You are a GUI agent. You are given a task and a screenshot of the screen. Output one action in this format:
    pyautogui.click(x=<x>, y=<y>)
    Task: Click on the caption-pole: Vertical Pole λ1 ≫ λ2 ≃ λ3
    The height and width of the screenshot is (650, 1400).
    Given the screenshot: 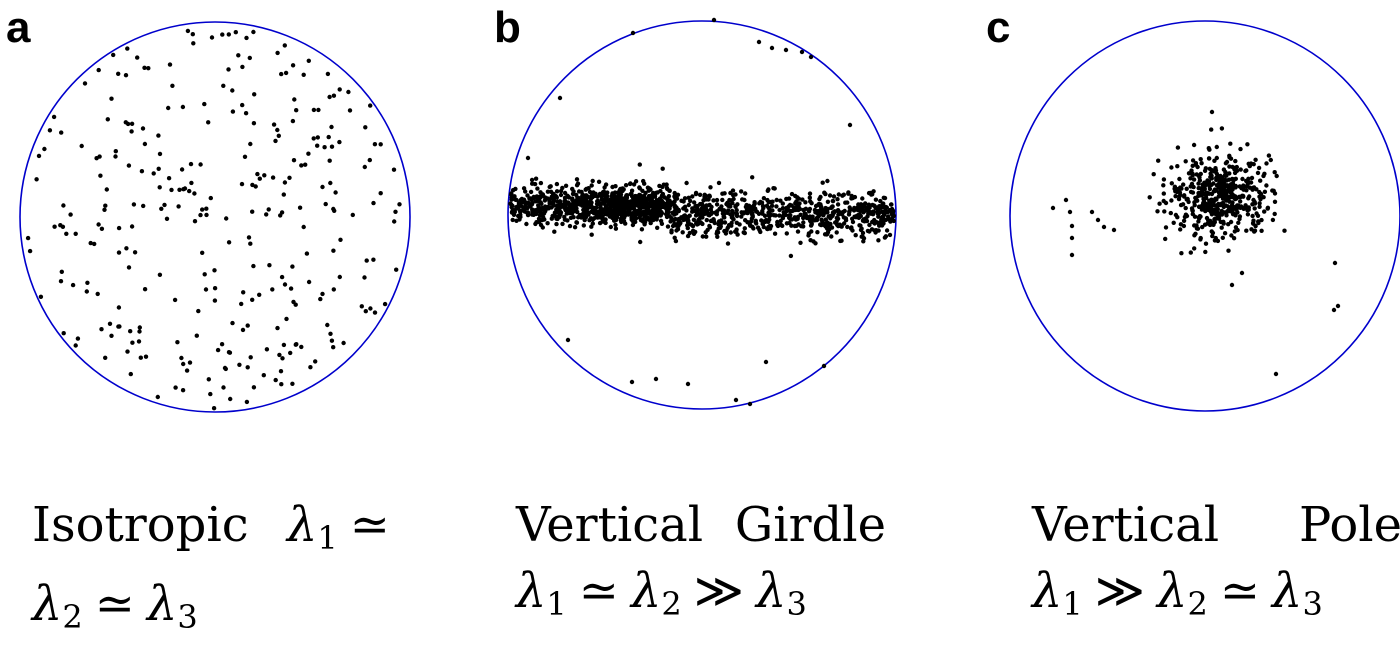 What is the action you would take?
    pyautogui.click(x=1216, y=564)
    